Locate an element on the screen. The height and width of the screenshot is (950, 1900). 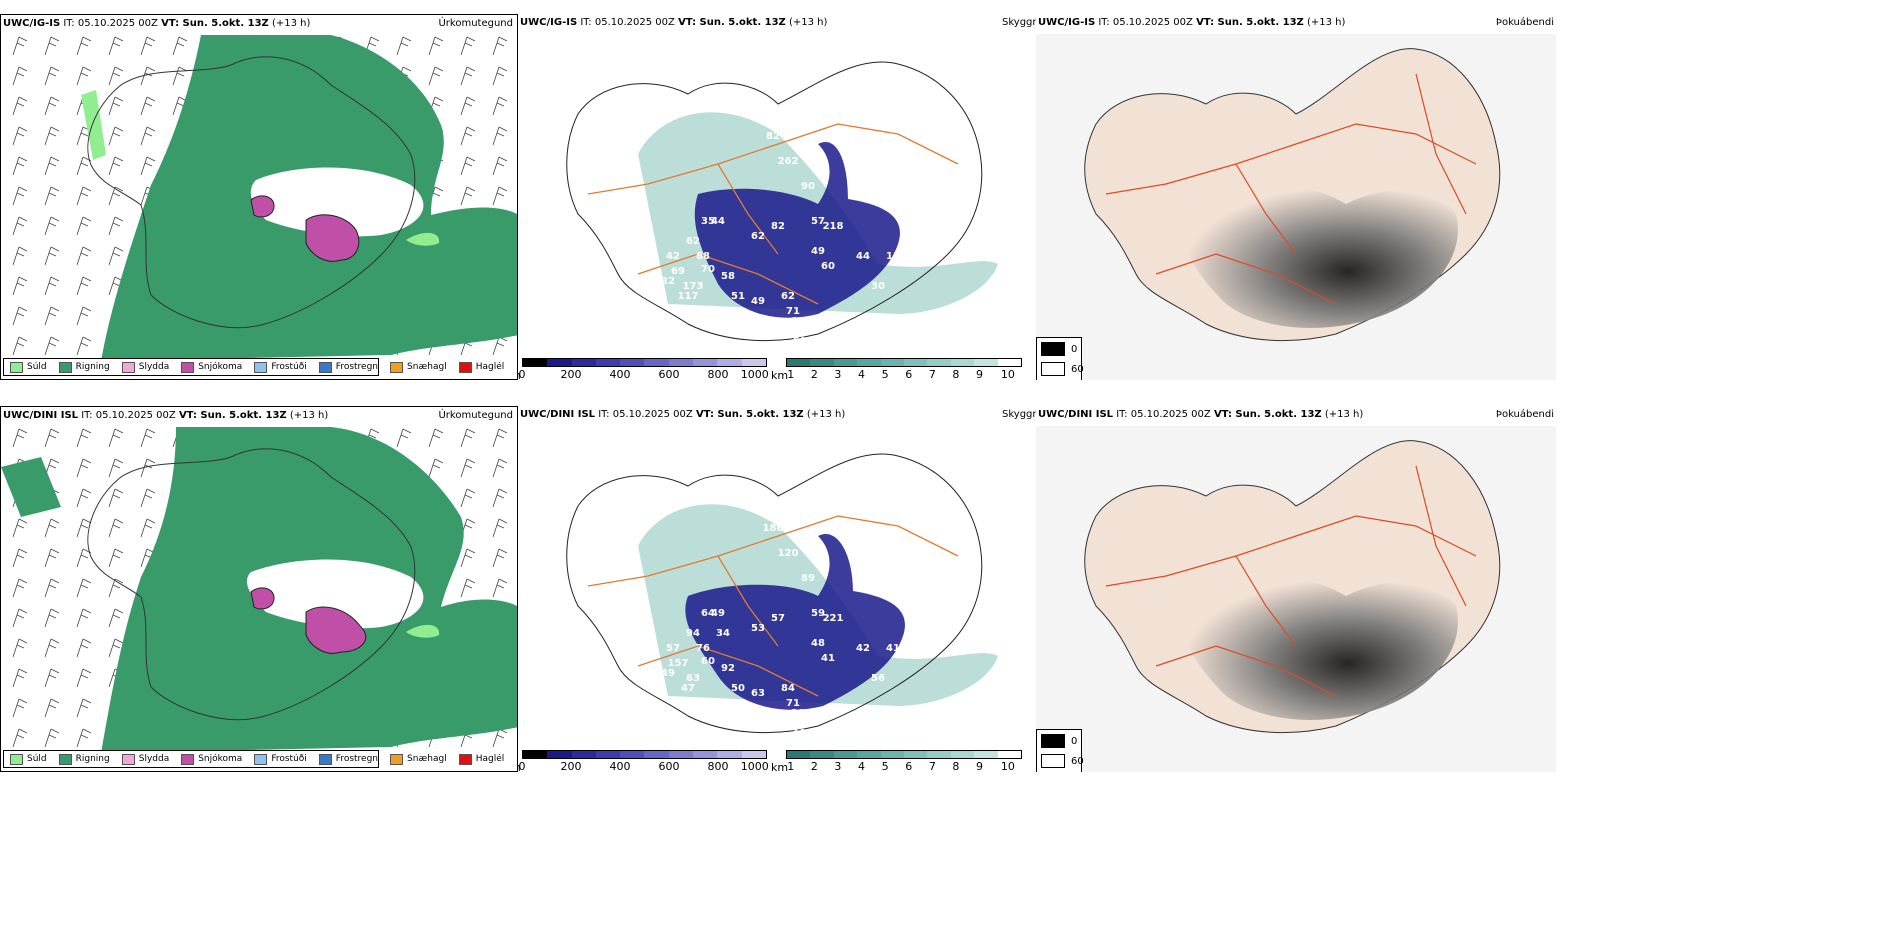
legend-item: Haglél is located at coordinates (481, 759).